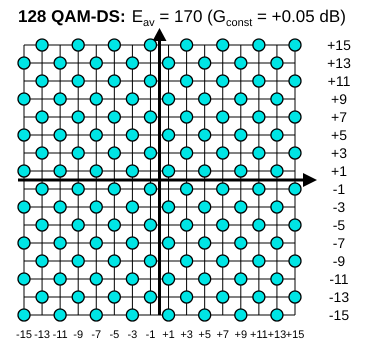 The width and height of the screenshot is (391, 351). I want to click on y-tick-label: -7, so click(339, 243).